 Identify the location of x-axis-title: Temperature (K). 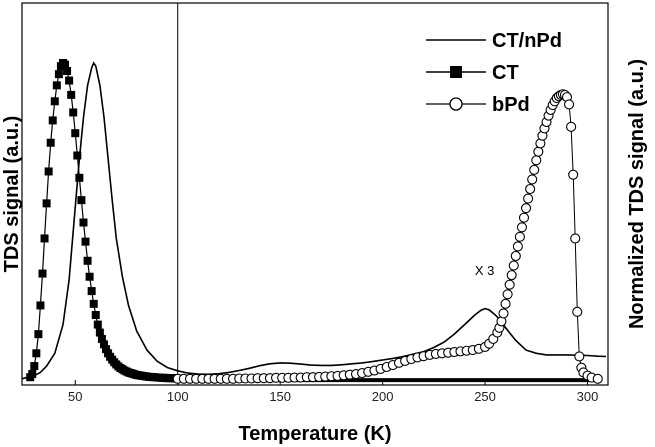
(315, 434).